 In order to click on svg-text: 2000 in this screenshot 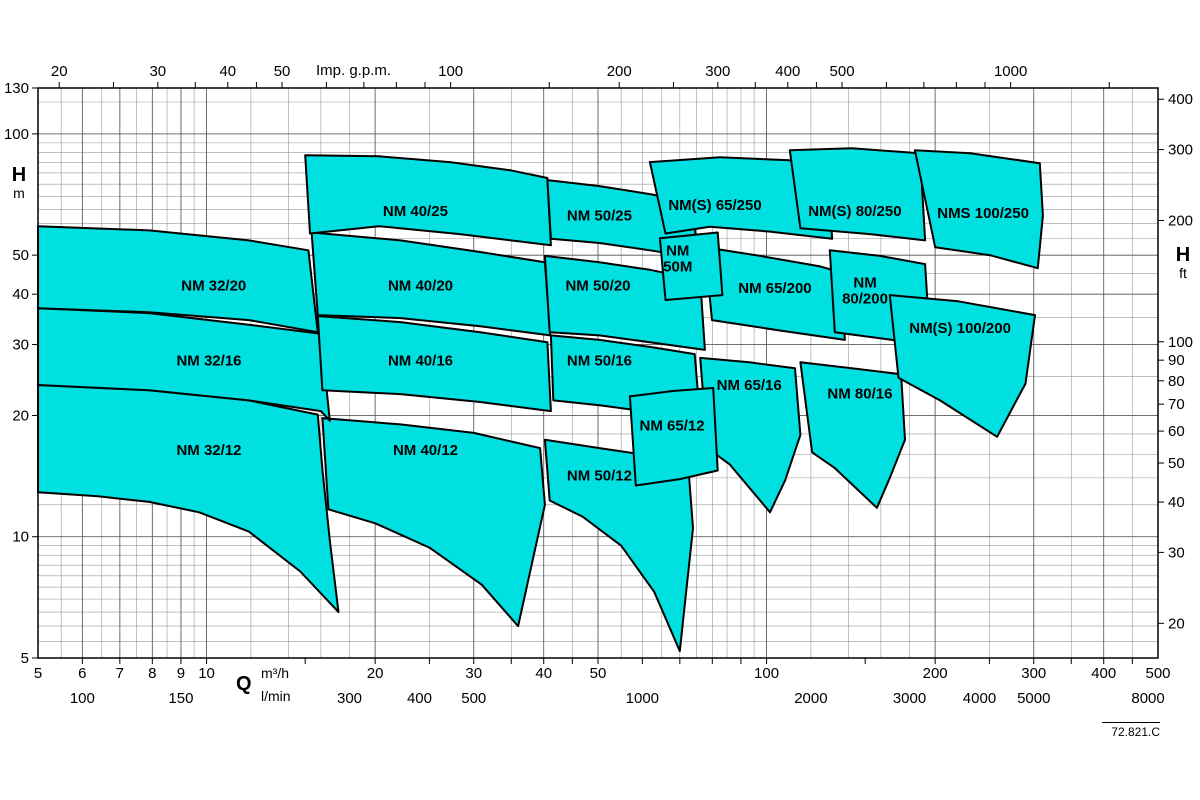, I will do `click(810, 698)`.